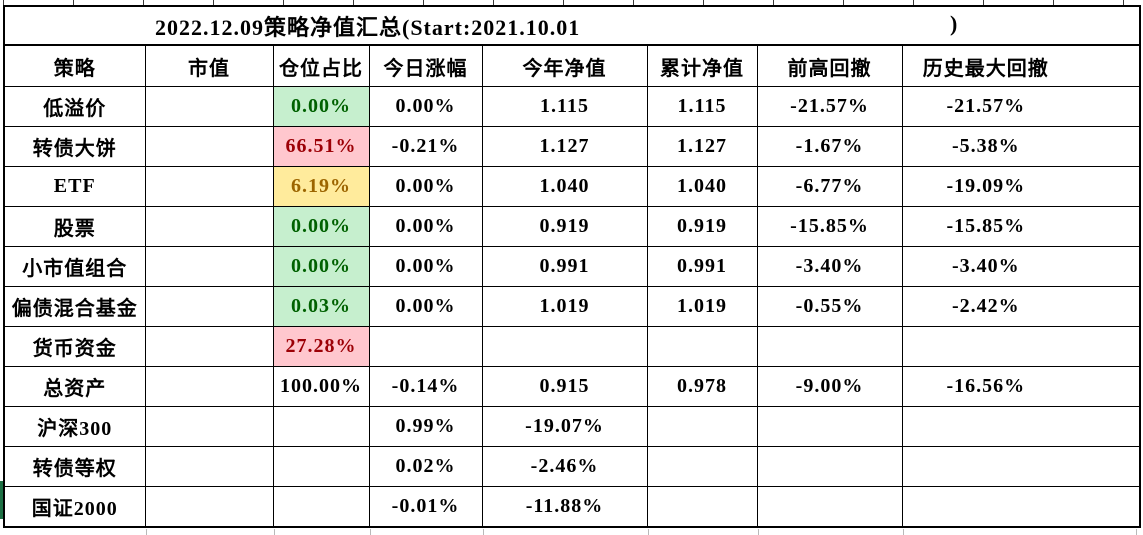  What do you see at coordinates (829, 306) in the screenshot?
I see `cell-drawdown_from_high: -0.55%` at bounding box center [829, 306].